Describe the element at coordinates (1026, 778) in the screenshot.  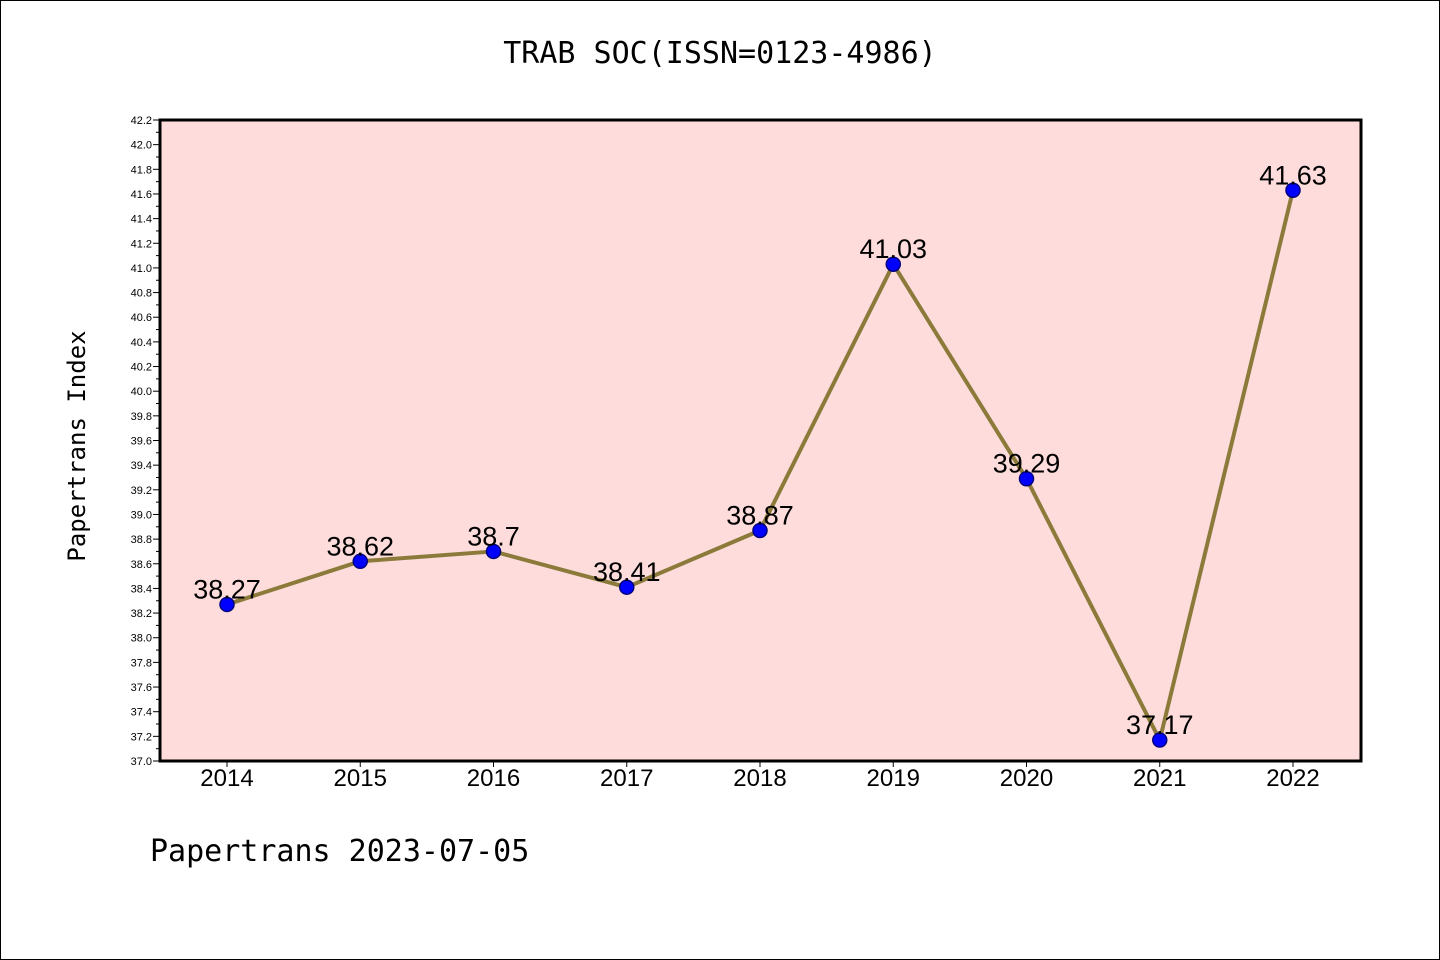
I see `x-tick-label: 2020` at that location.